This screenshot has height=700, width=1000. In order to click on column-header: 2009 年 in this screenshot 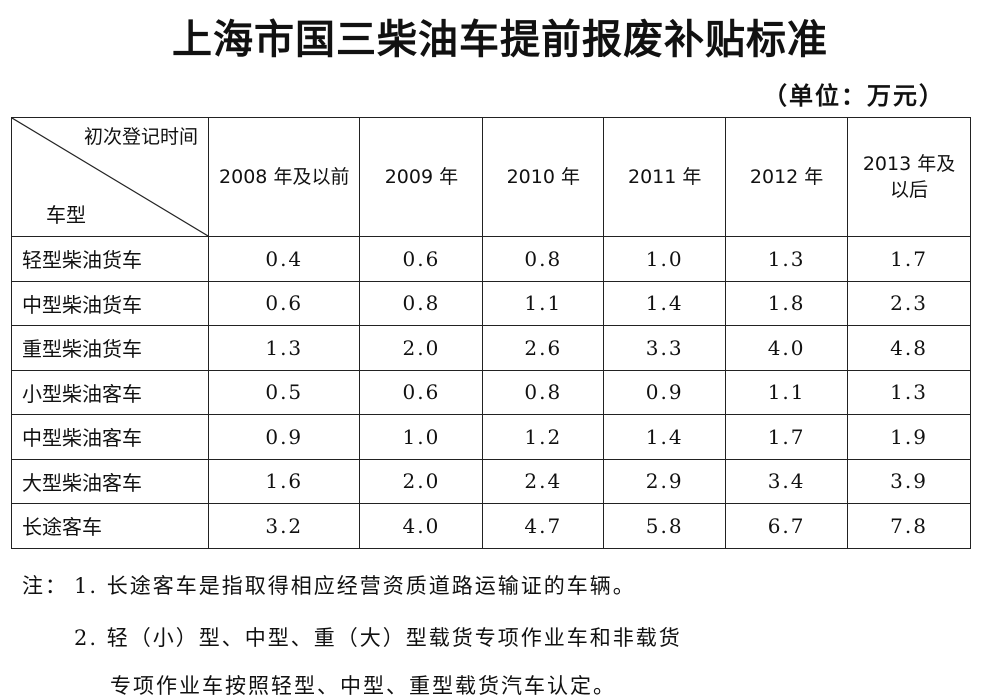, I will do `click(421, 177)`.